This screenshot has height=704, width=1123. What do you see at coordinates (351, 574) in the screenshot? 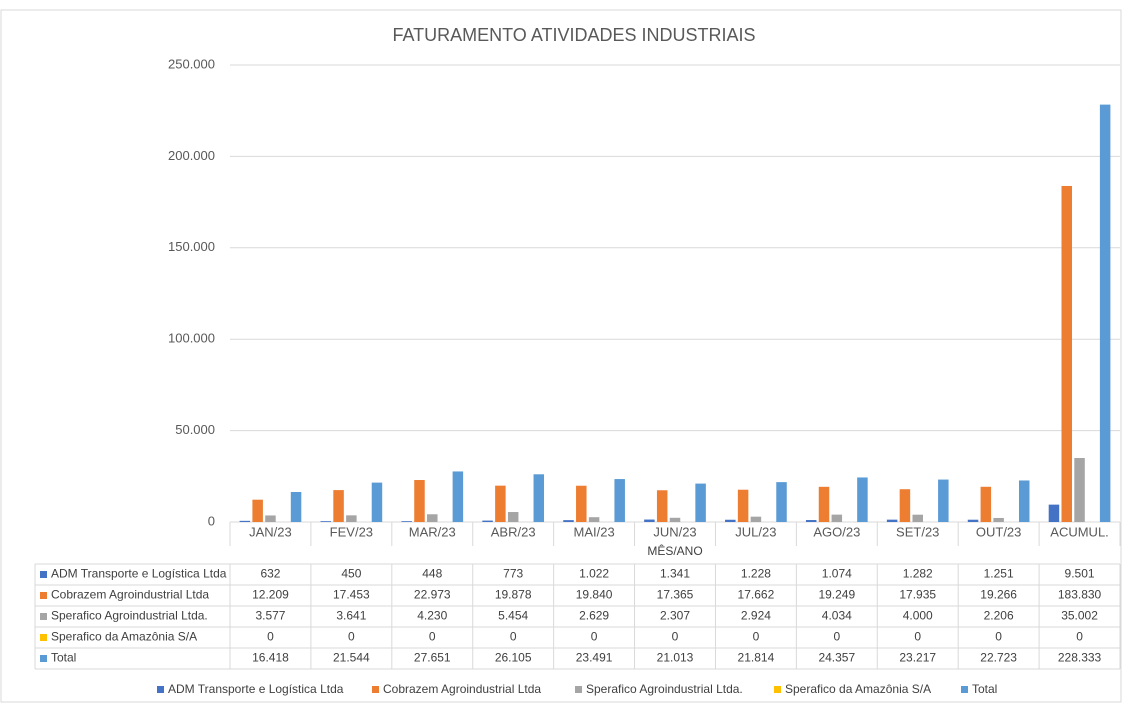
I see `data-label: 450` at bounding box center [351, 574].